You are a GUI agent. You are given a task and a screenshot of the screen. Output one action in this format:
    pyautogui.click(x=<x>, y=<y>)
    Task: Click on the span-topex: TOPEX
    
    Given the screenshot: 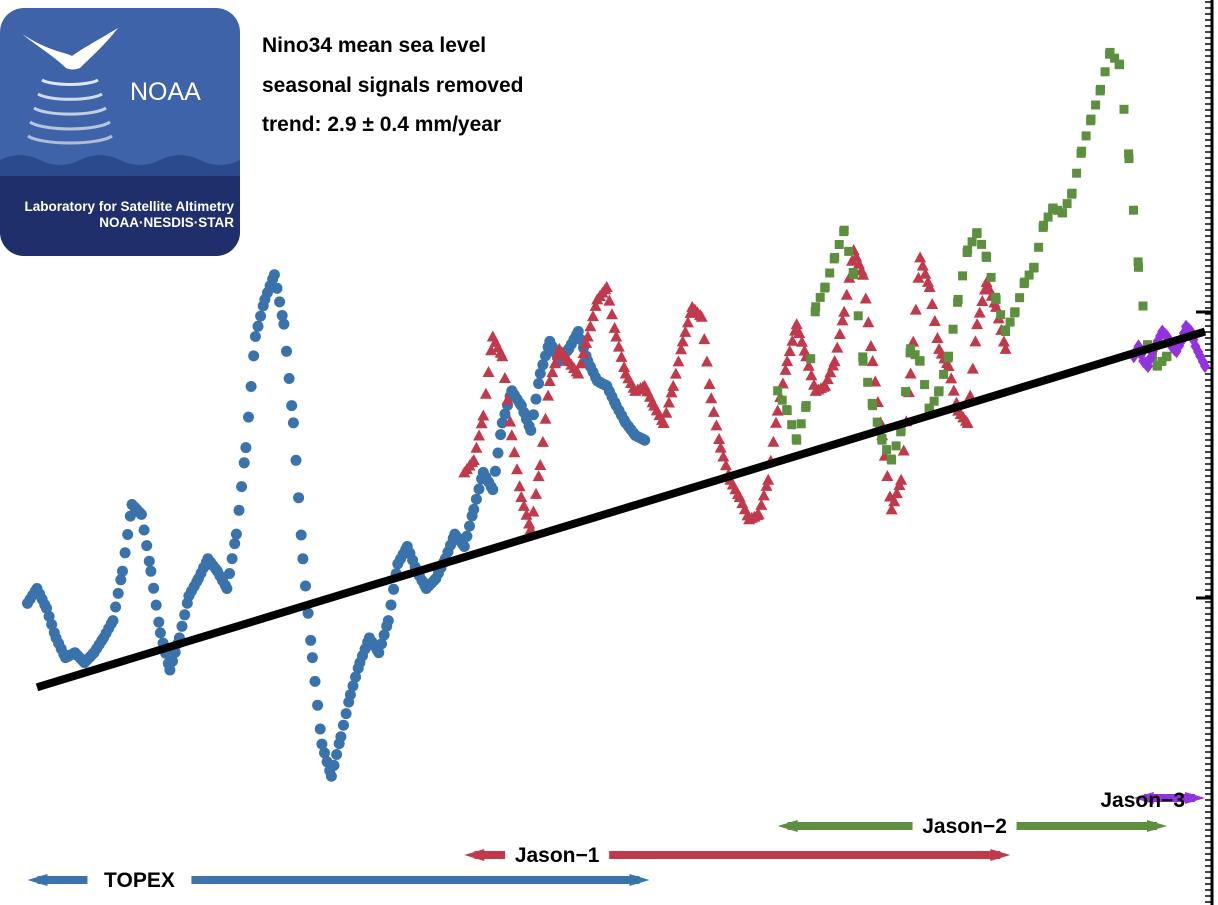 What is the action you would take?
    pyautogui.click(x=338, y=880)
    